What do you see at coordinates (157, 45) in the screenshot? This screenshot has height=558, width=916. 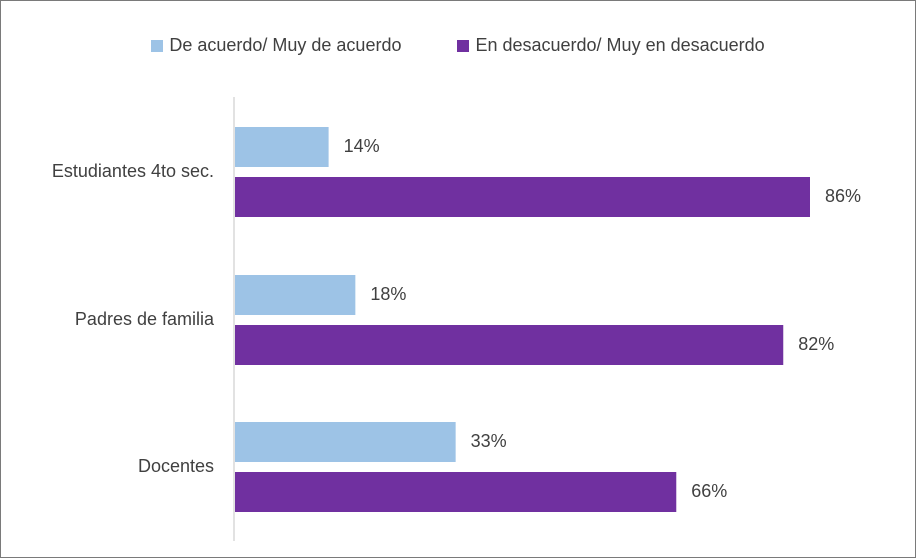 I see `legend-swatch-acuerdo` at bounding box center [157, 45].